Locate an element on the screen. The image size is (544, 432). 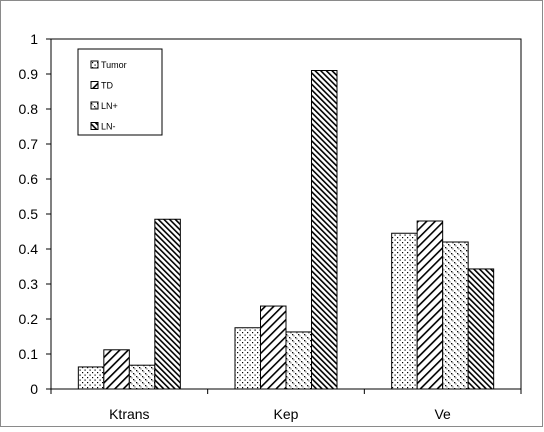
legend-label: LN+ is located at coordinates (109, 106).